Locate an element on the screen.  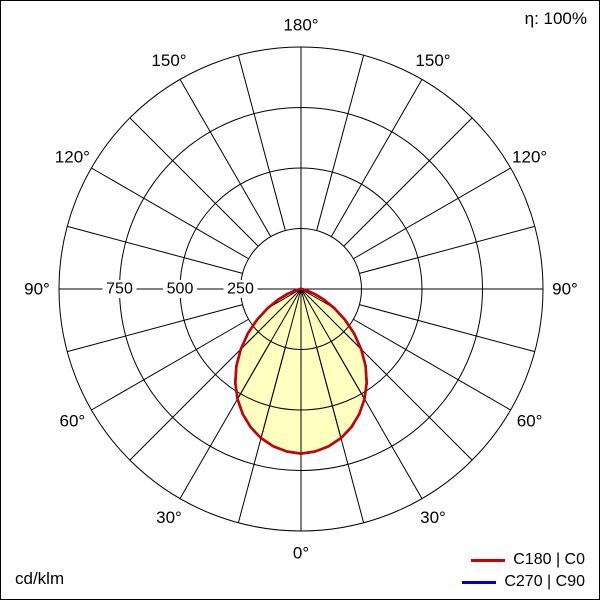
radial-tick-label: 250 is located at coordinates (240, 289).